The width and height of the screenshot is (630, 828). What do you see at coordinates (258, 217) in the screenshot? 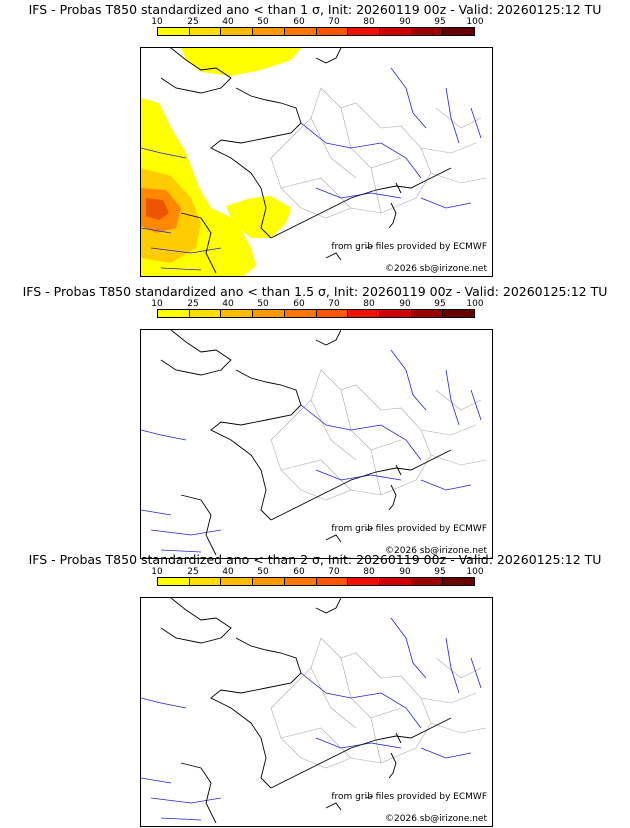
I see `prob-area-south` at bounding box center [258, 217].